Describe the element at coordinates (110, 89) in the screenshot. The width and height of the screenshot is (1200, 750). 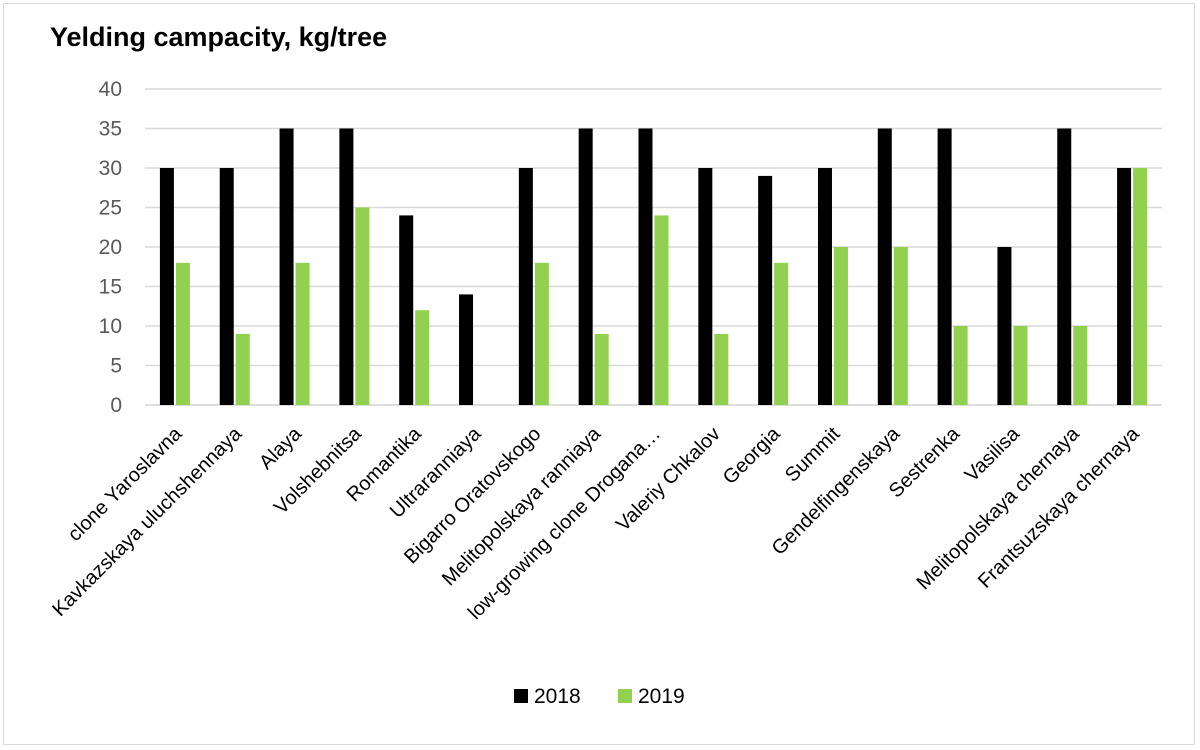
I see `y-tick-label: 40` at that location.